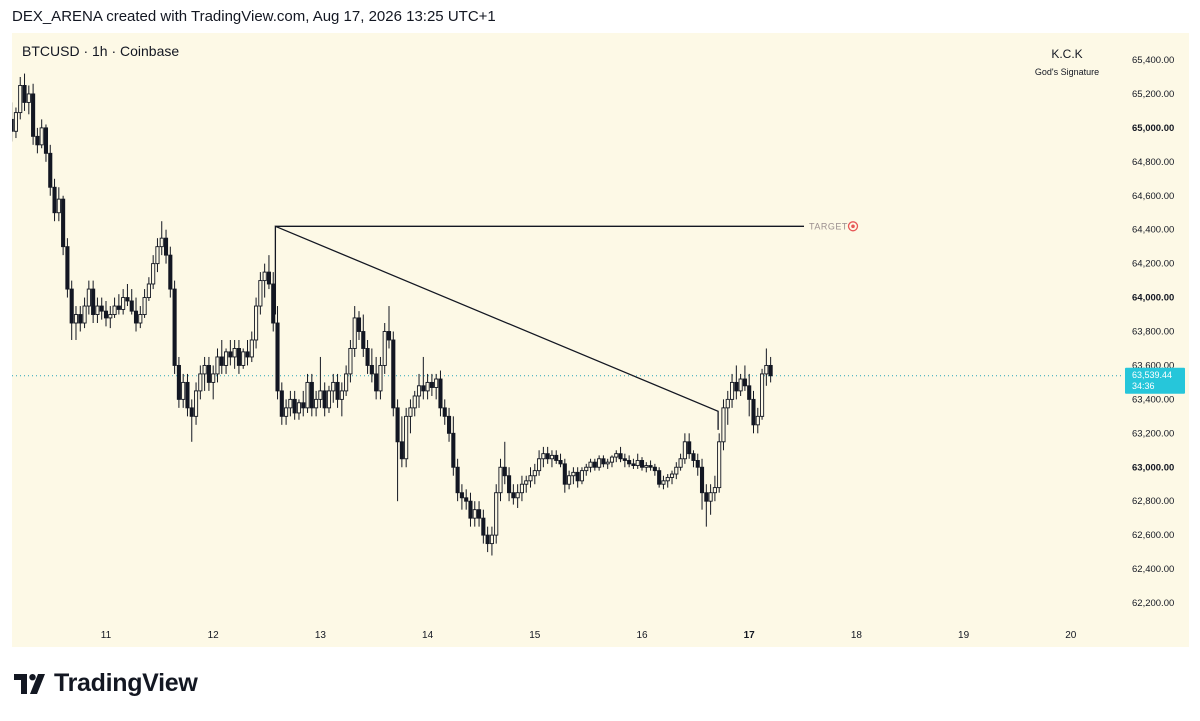 This screenshot has width=1200, height=721. Describe the element at coordinates (853, 226) in the screenshot. I see `target-icon` at that location.